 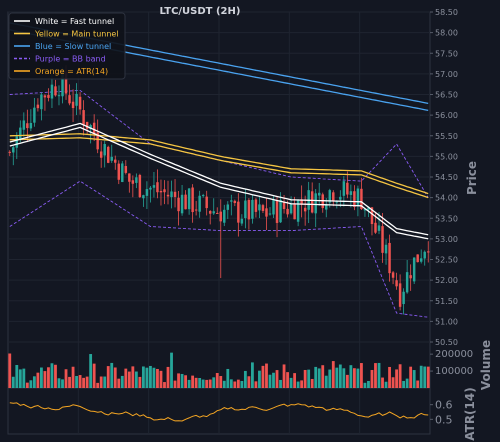 What do you see at coordinates (470, 413) in the screenshot?
I see `atr-axis-label: ATR(14)` at bounding box center [470, 413].